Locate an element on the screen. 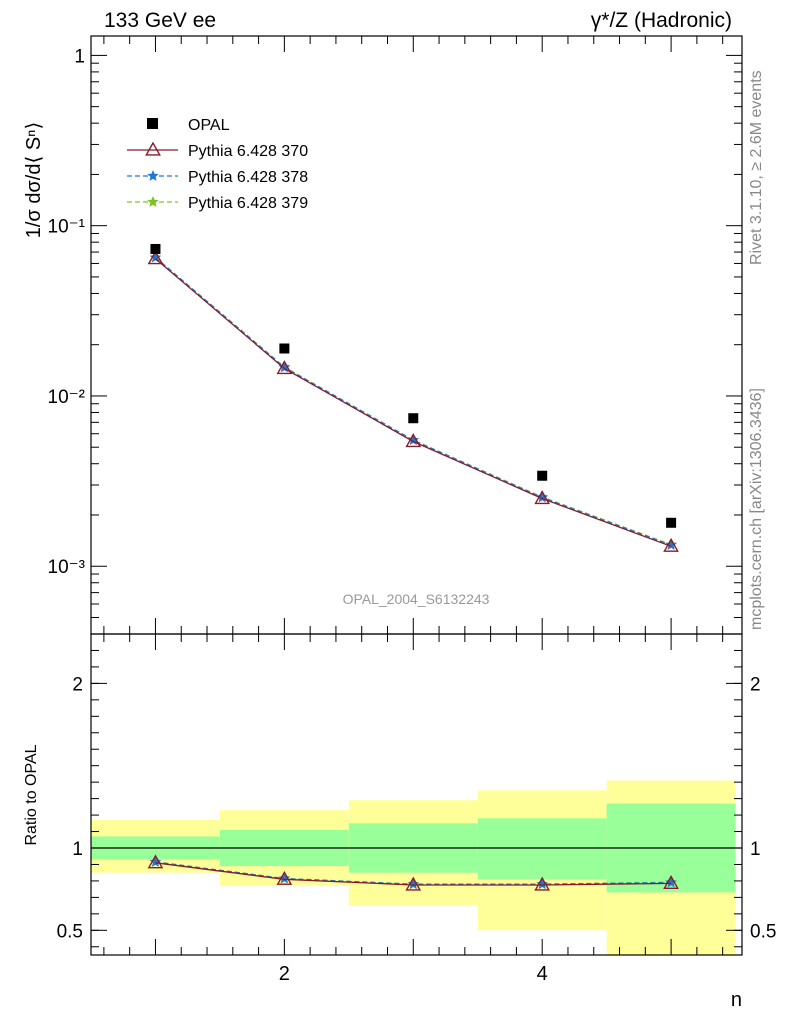 Image resolution: width=786 pixels, height=1024 pixels. x-axis-title: n is located at coordinates (736, 1000).